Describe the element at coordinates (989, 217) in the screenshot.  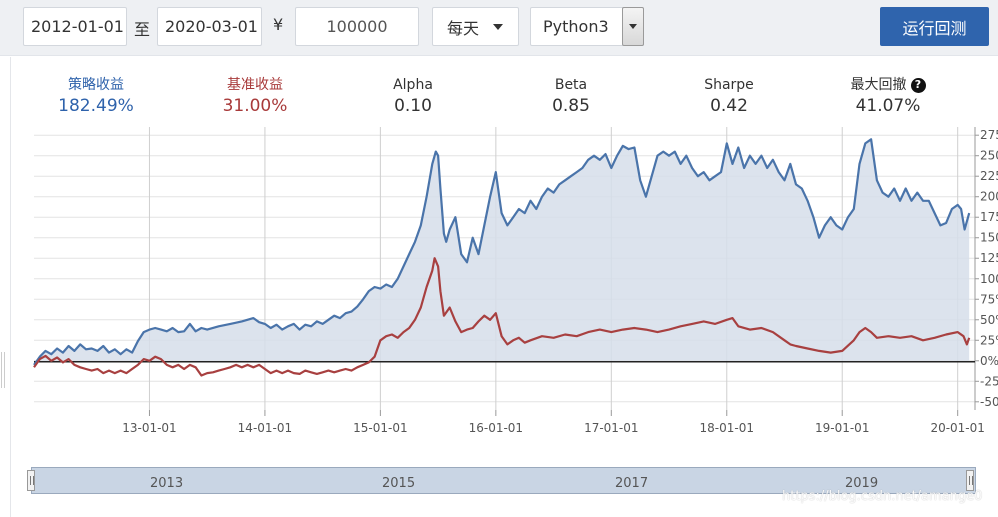
I see `y-tick-label: 175%` at that location.